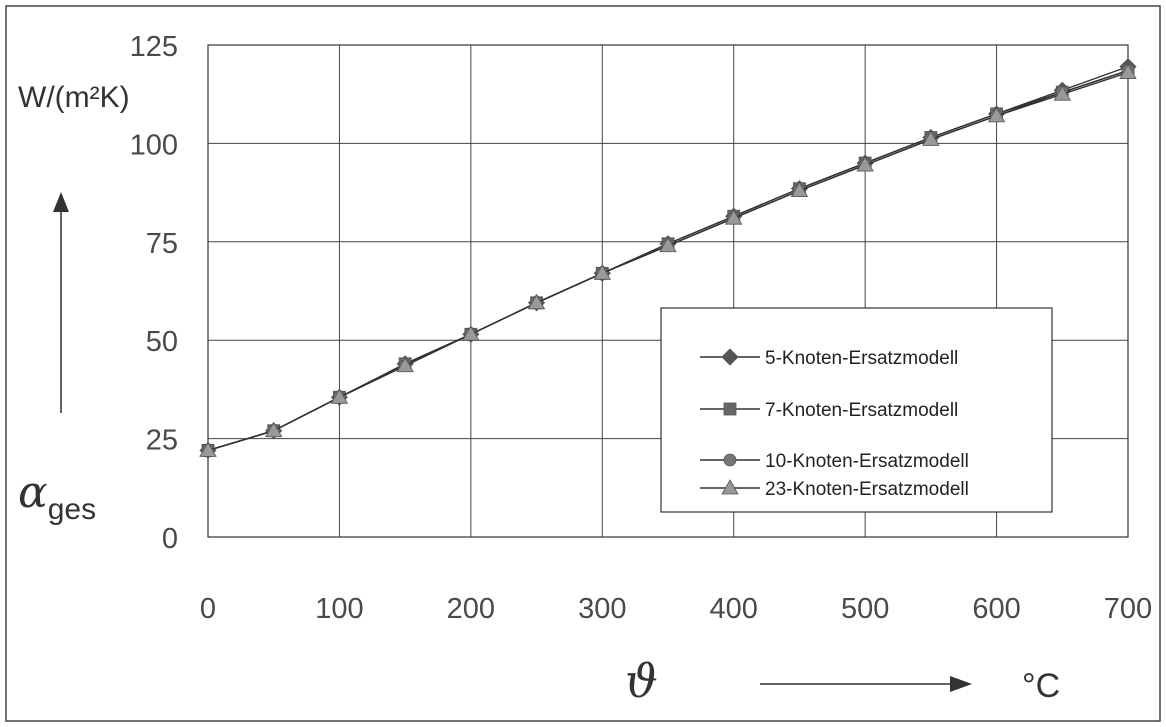  I want to click on x-unit-label: °C, so click(1041, 686).